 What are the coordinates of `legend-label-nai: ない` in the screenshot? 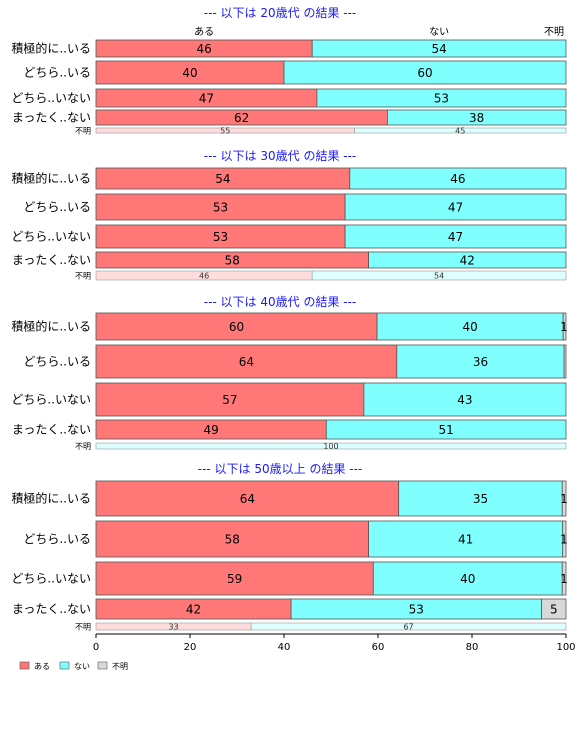 It's located at (82, 666).